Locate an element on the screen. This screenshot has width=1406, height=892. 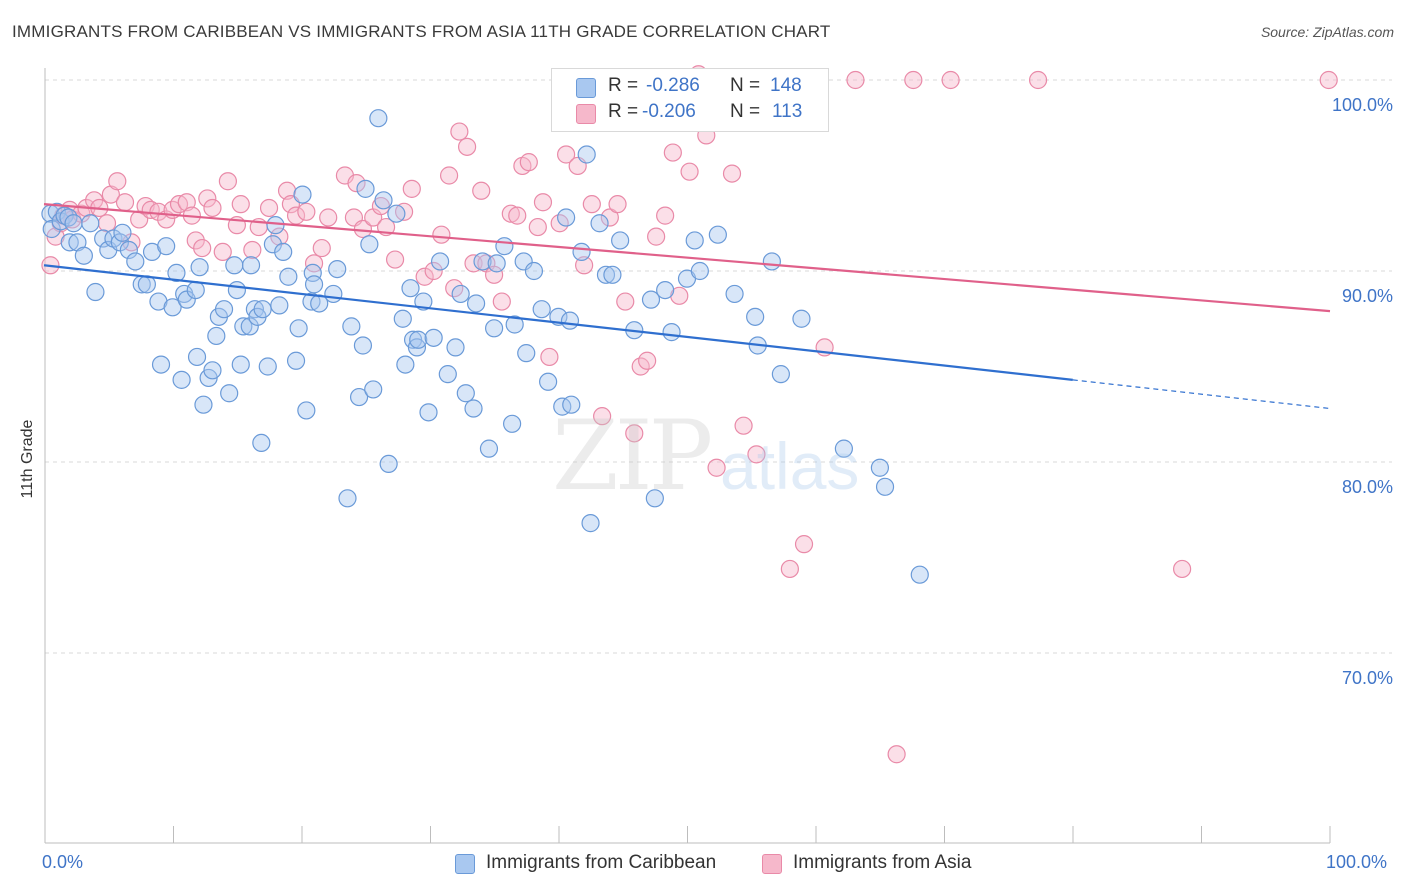
series-name-asia: Immigrants from Asia is located at coordinates (882, 862).